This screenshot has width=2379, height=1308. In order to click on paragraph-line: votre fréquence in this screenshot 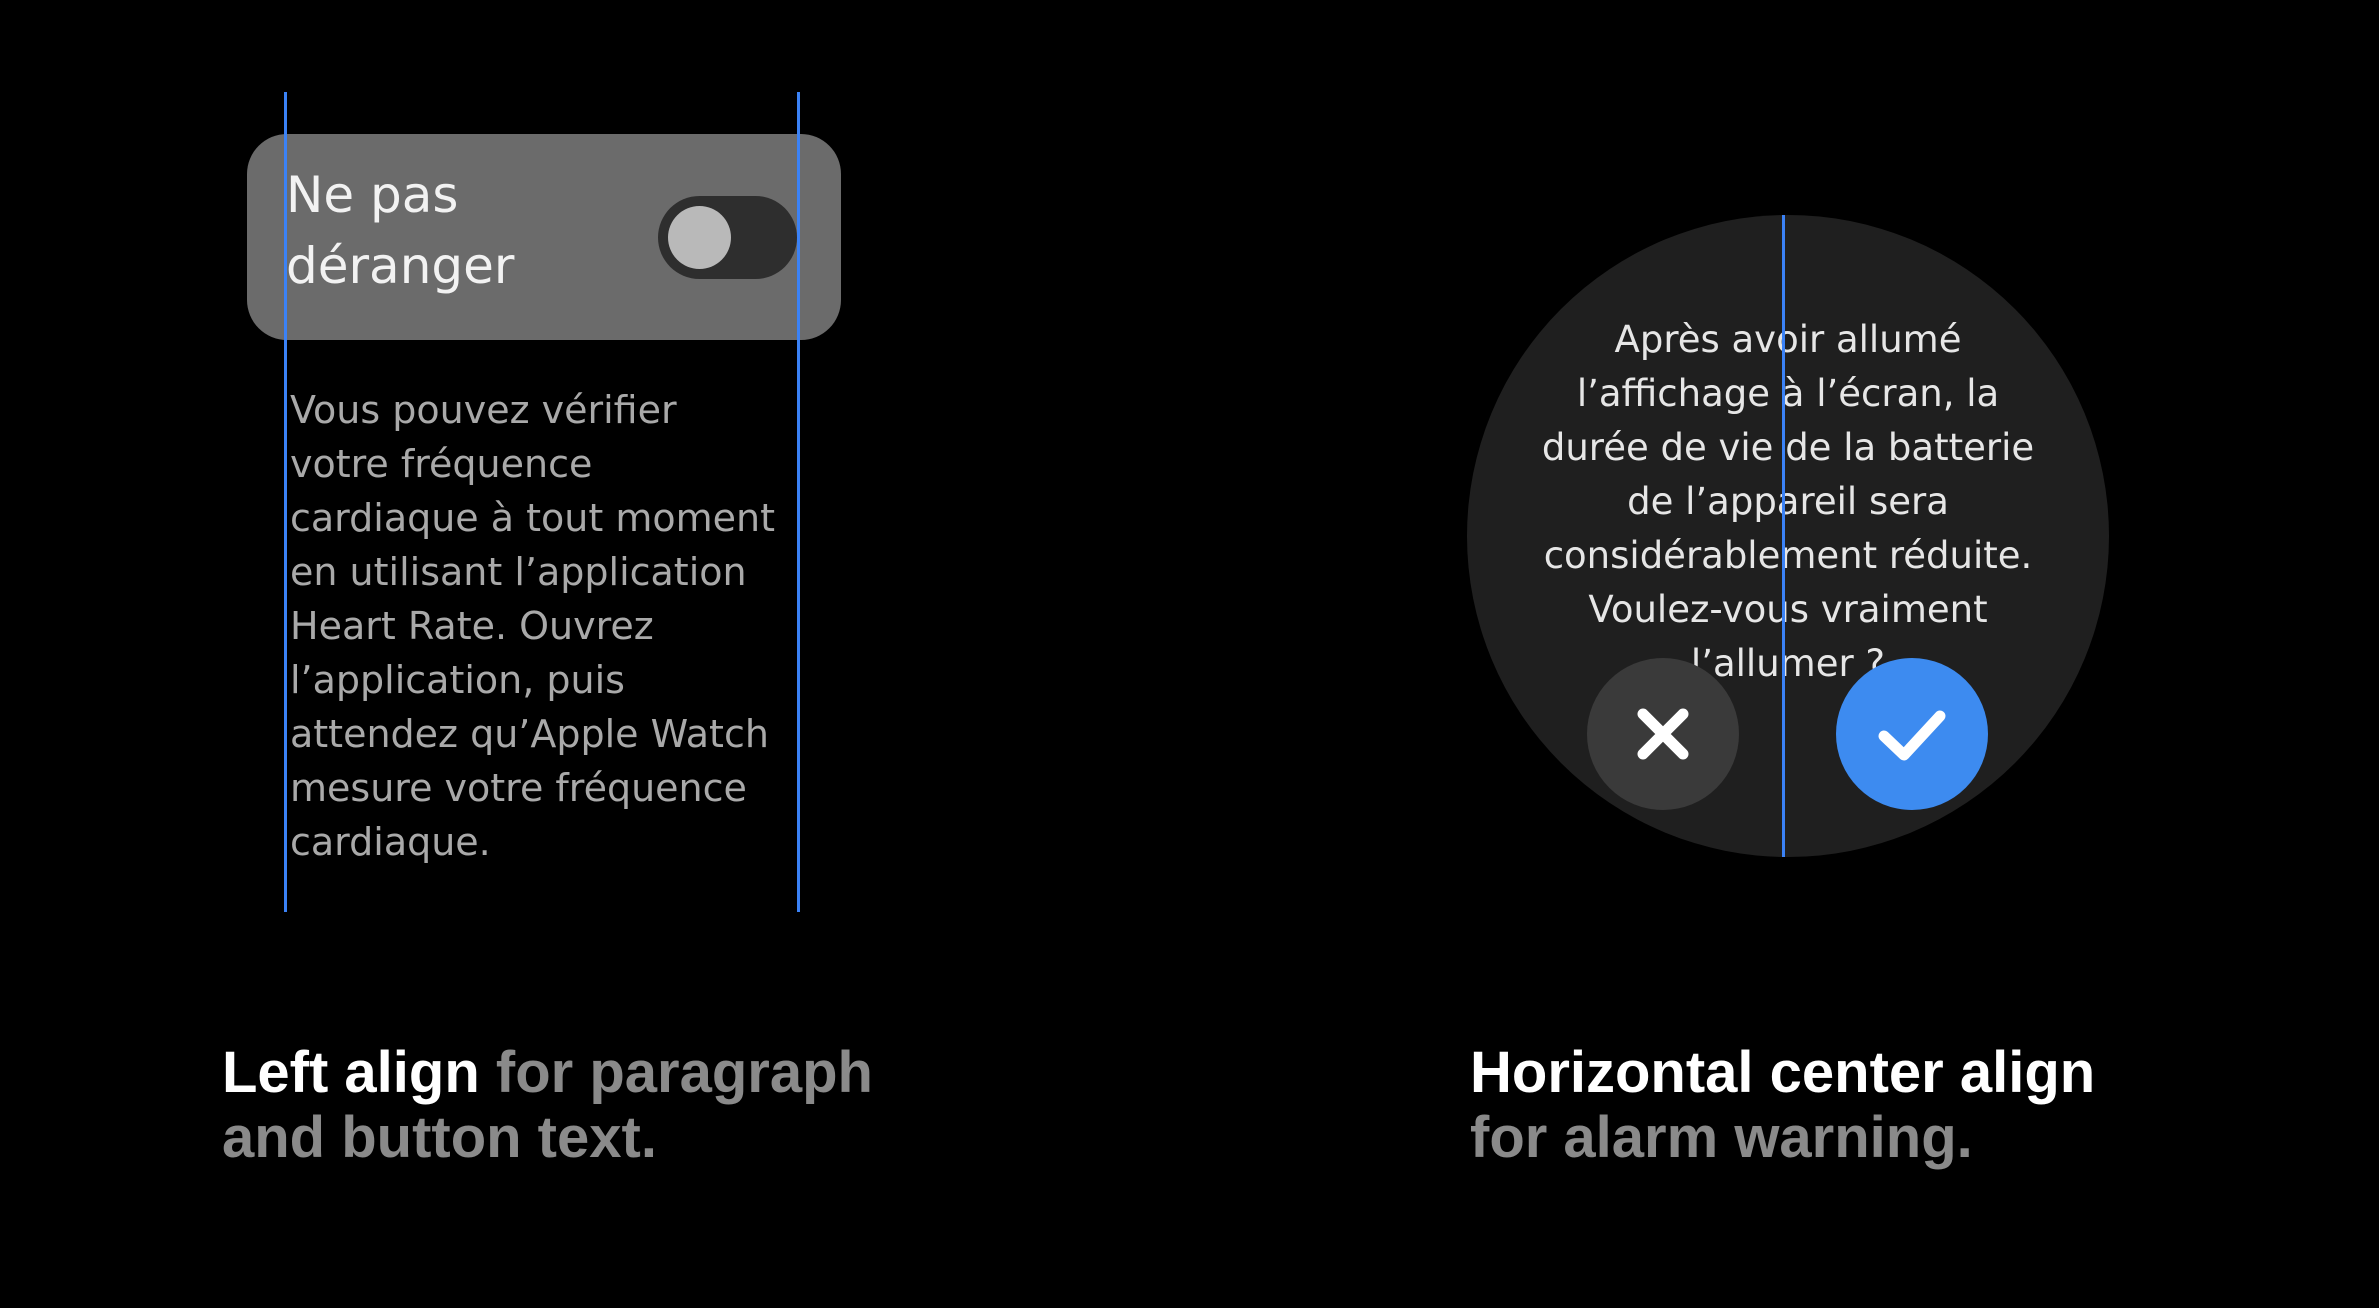, I will do `click(441, 464)`.